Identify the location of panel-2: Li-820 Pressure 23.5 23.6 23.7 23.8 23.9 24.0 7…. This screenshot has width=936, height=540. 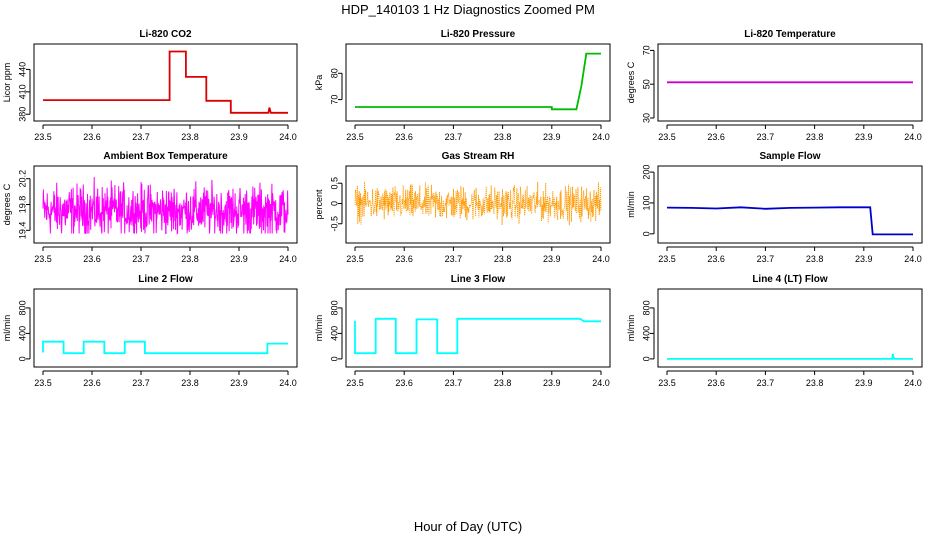
(462, 85).